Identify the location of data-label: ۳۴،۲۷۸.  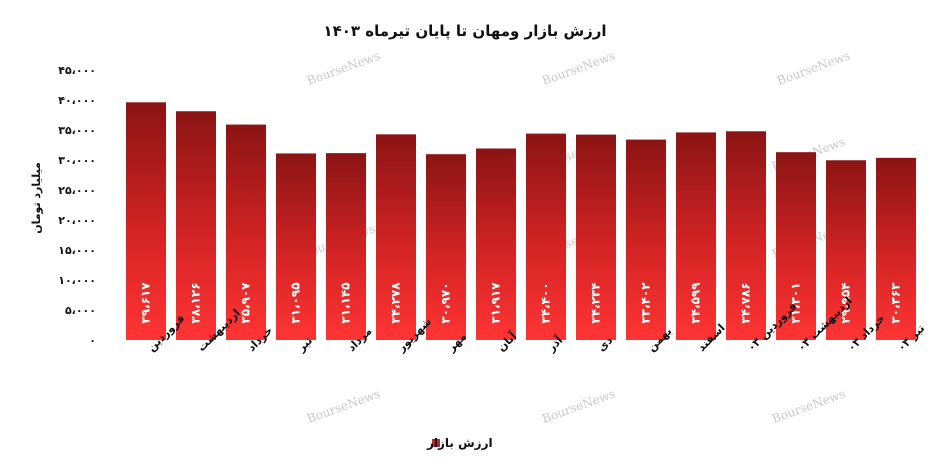
(396, 303).